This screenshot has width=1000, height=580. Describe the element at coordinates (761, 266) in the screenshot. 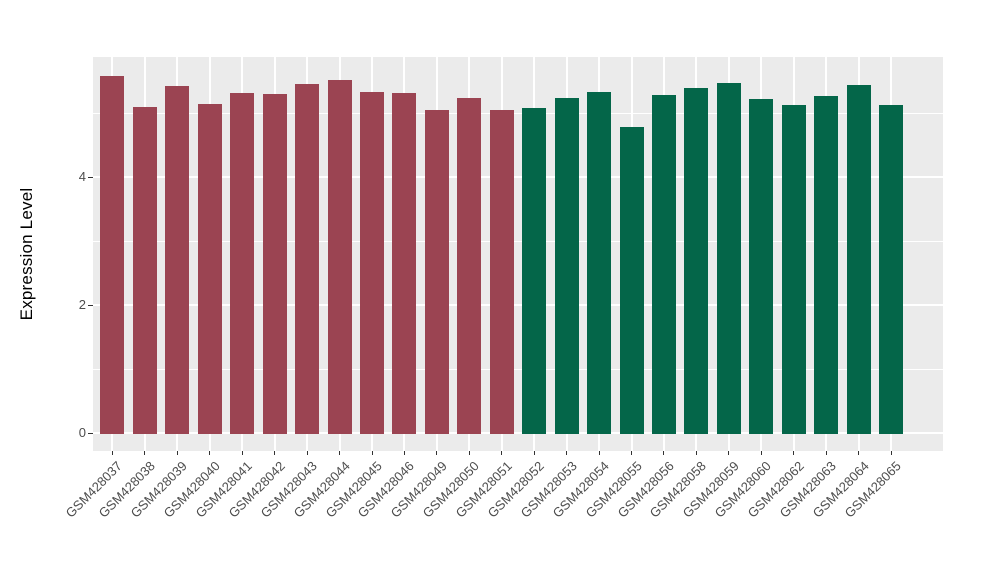

I see `bar-GSM428060` at that location.